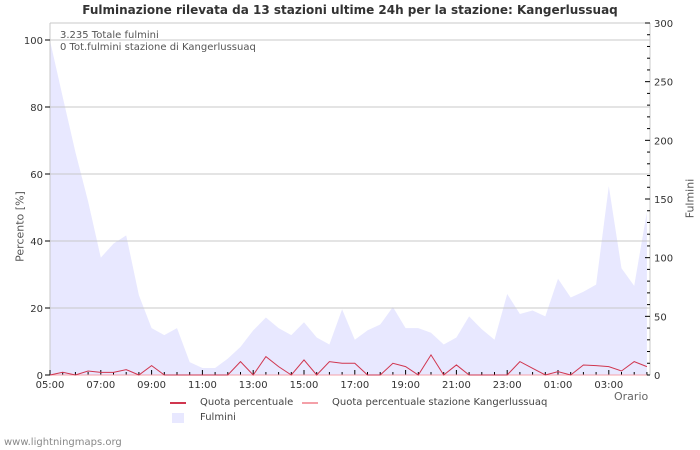  I want to click on legend-label: Quota percentuale stazione Kangerlussuaq, so click(440, 402).